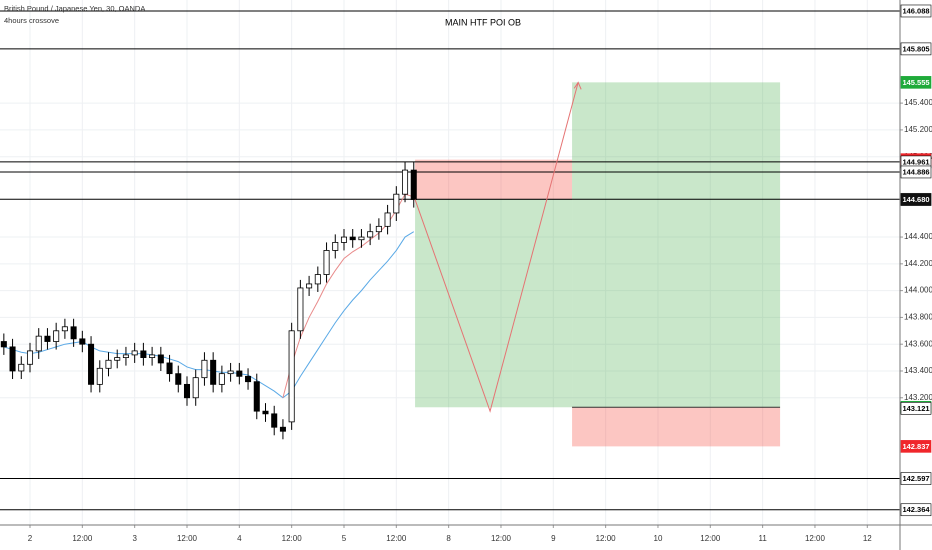 Image resolution: width=932 pixels, height=550 pixels. I want to click on price-label: 144.886, so click(915, 171).